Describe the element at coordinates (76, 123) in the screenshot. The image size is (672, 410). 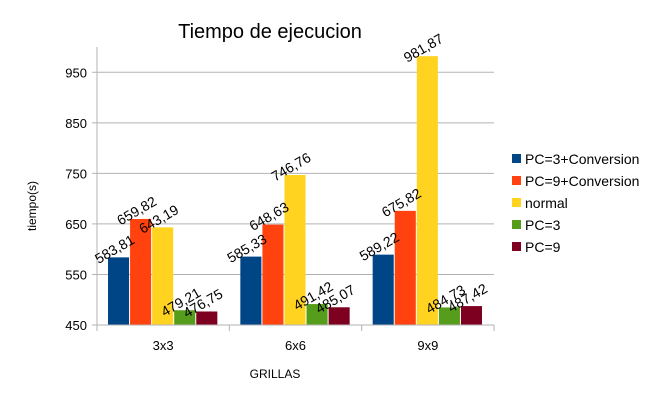
I see `y-tick-label: 850` at that location.